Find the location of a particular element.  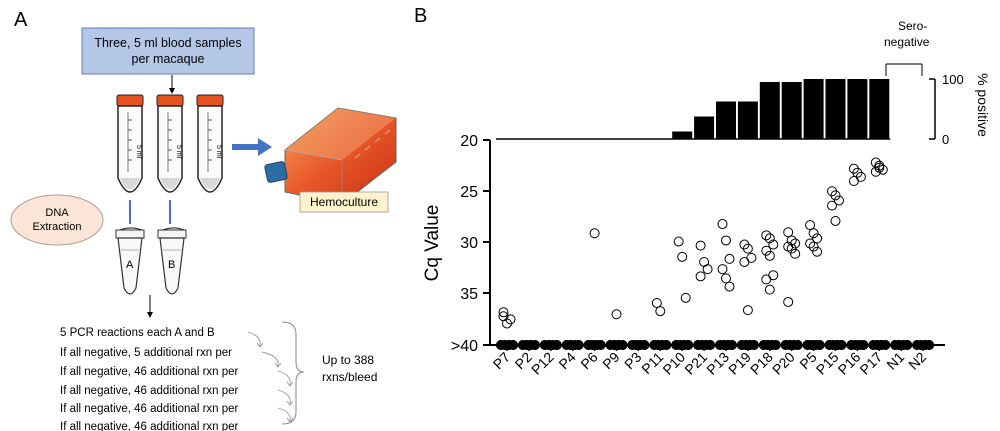

undetected-point-p7 is located at coordinates (513, 345).